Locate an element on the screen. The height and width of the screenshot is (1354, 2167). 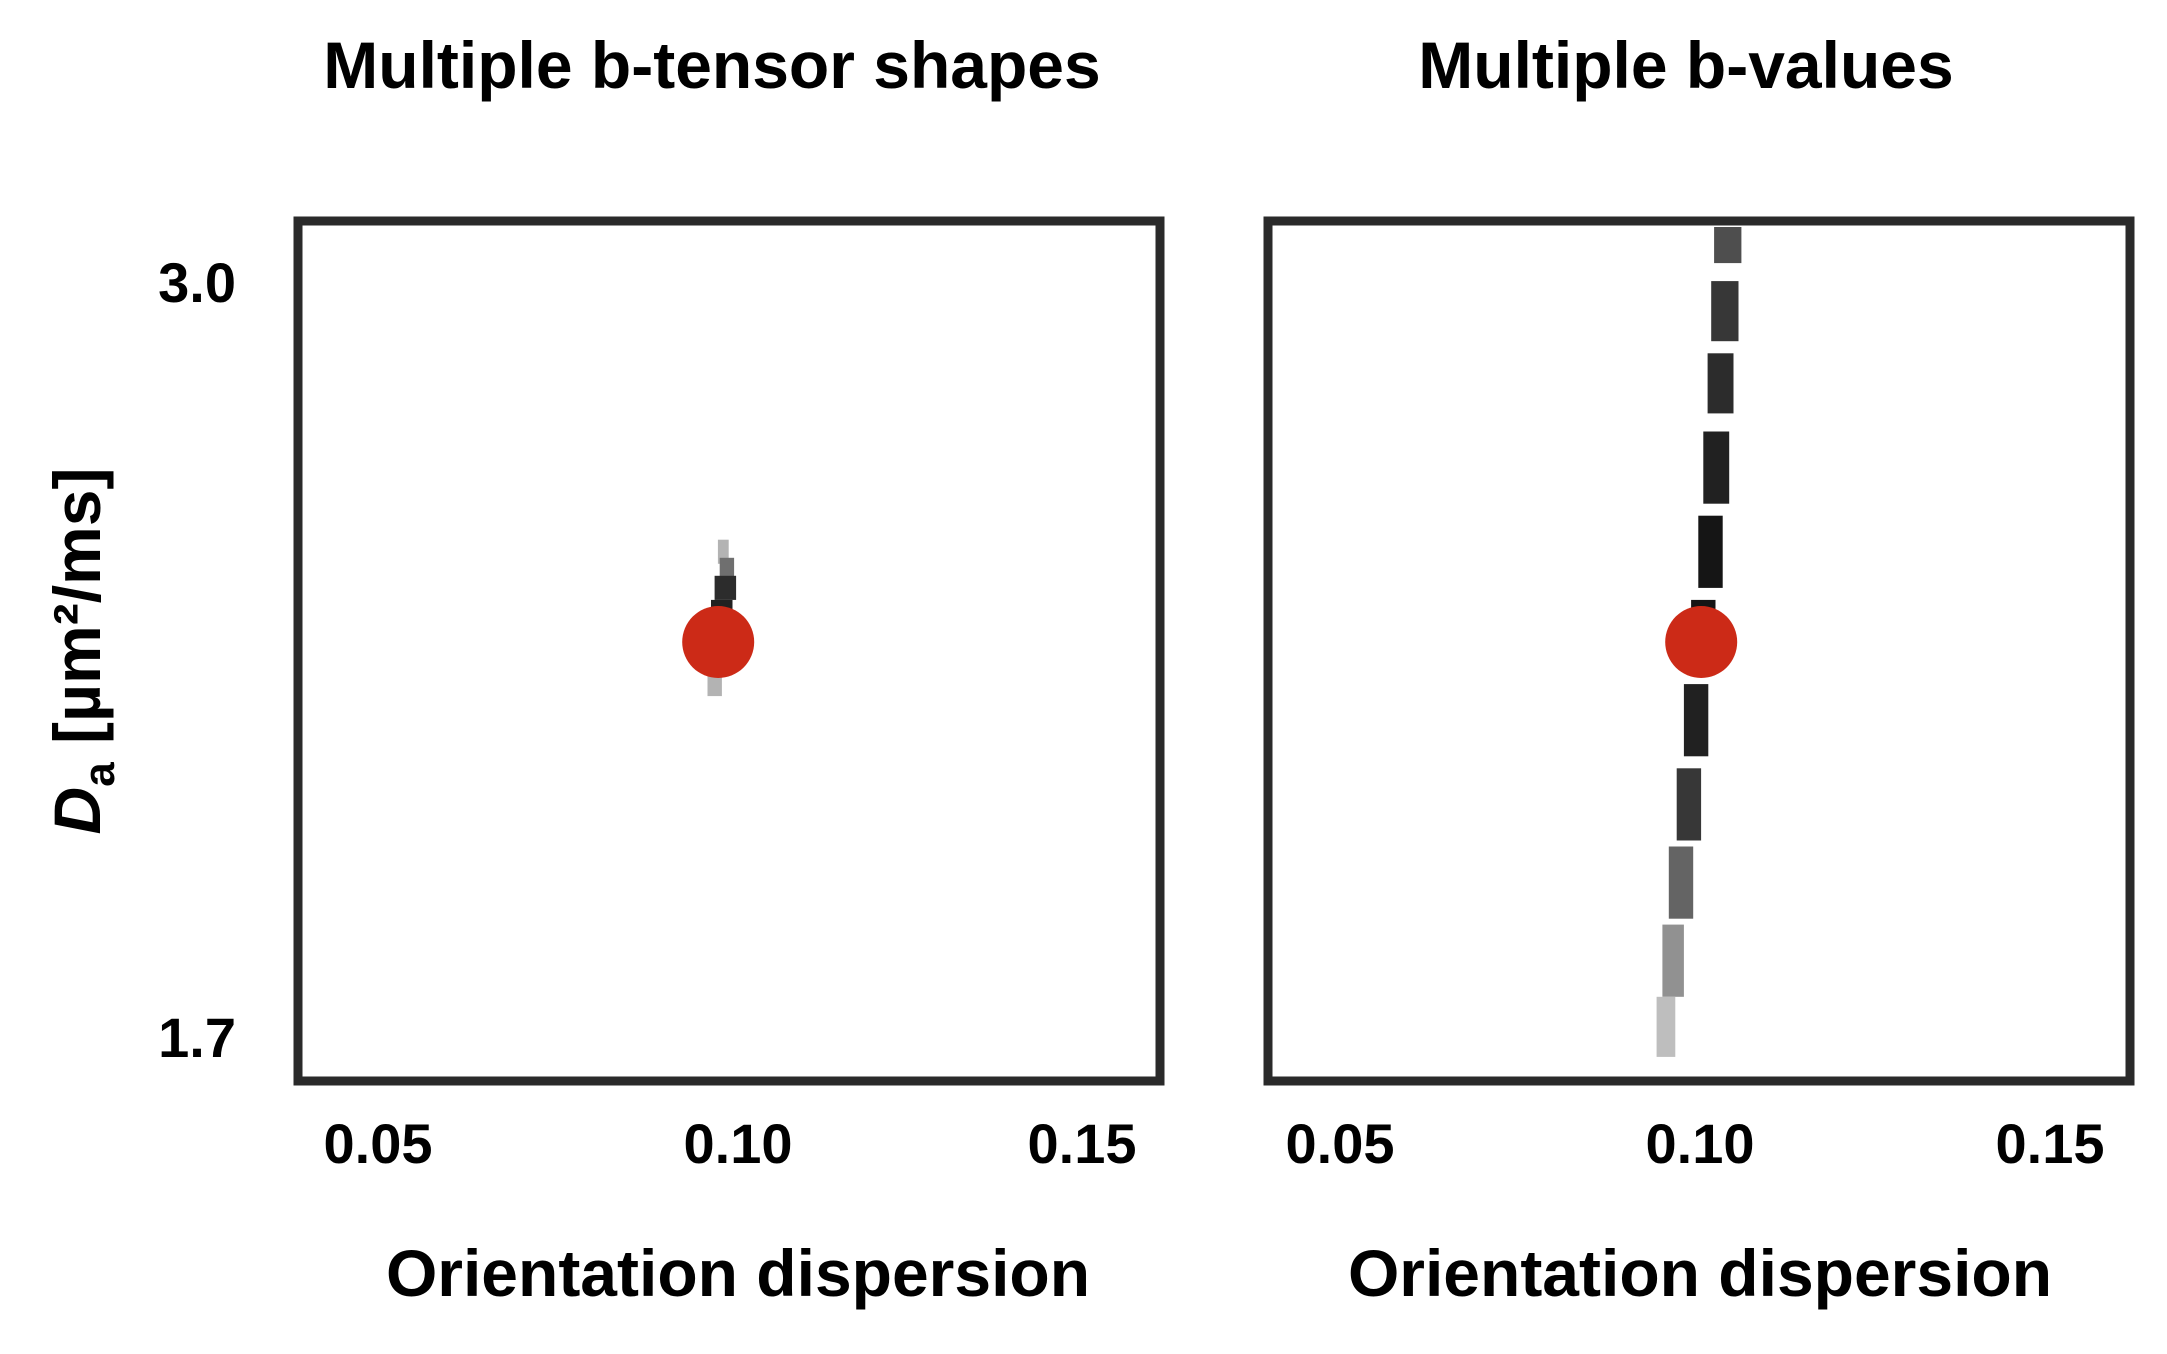
y-axis-label: Da [µm²/ms] is located at coordinates (82, 651).